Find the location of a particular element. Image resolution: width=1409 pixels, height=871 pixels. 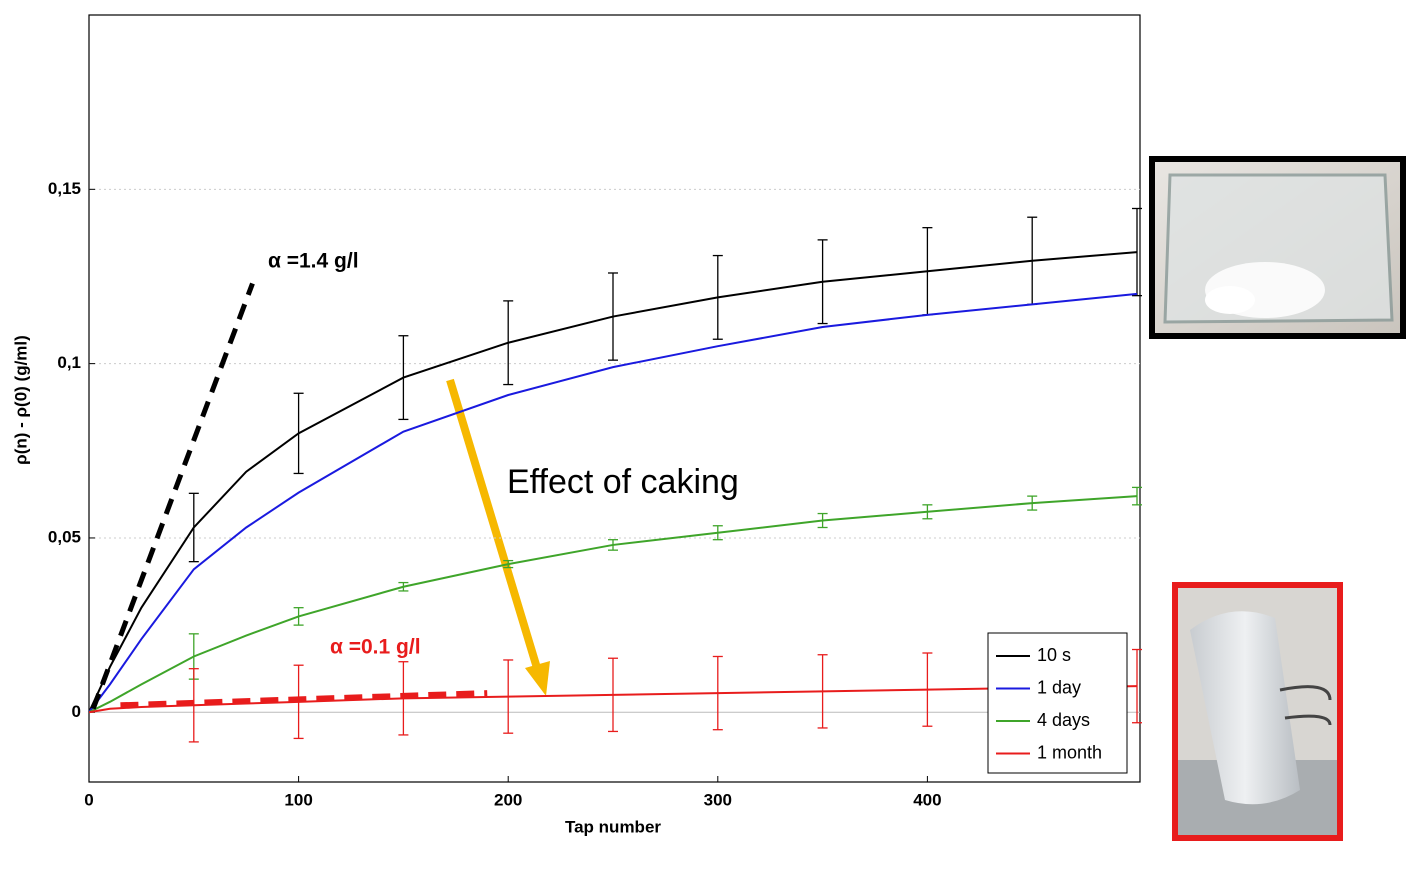

y-tick-label: 0 is located at coordinates (76, 711).